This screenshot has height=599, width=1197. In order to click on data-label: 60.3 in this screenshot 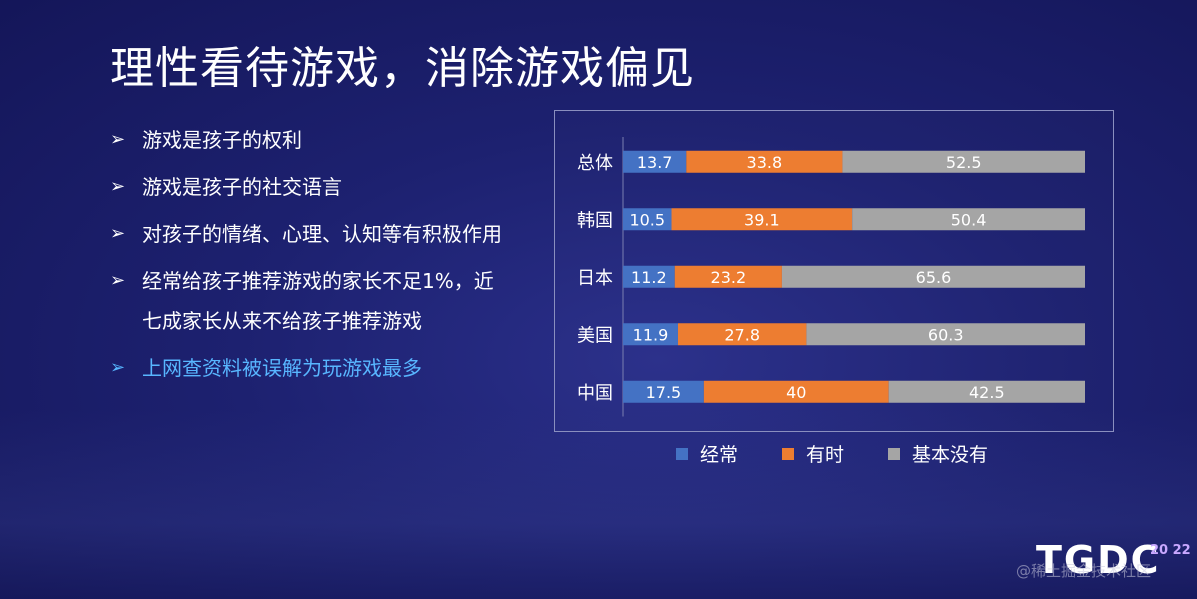, I will do `click(946, 334)`.